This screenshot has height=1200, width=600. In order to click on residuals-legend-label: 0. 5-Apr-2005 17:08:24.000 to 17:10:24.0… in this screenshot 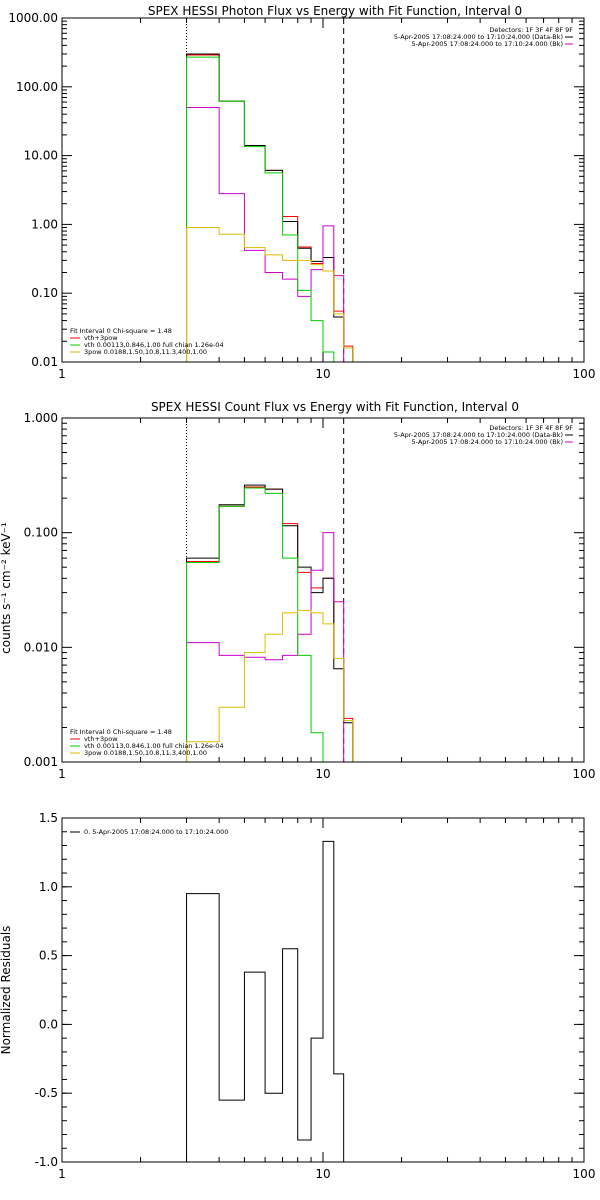, I will do `click(156, 832)`.